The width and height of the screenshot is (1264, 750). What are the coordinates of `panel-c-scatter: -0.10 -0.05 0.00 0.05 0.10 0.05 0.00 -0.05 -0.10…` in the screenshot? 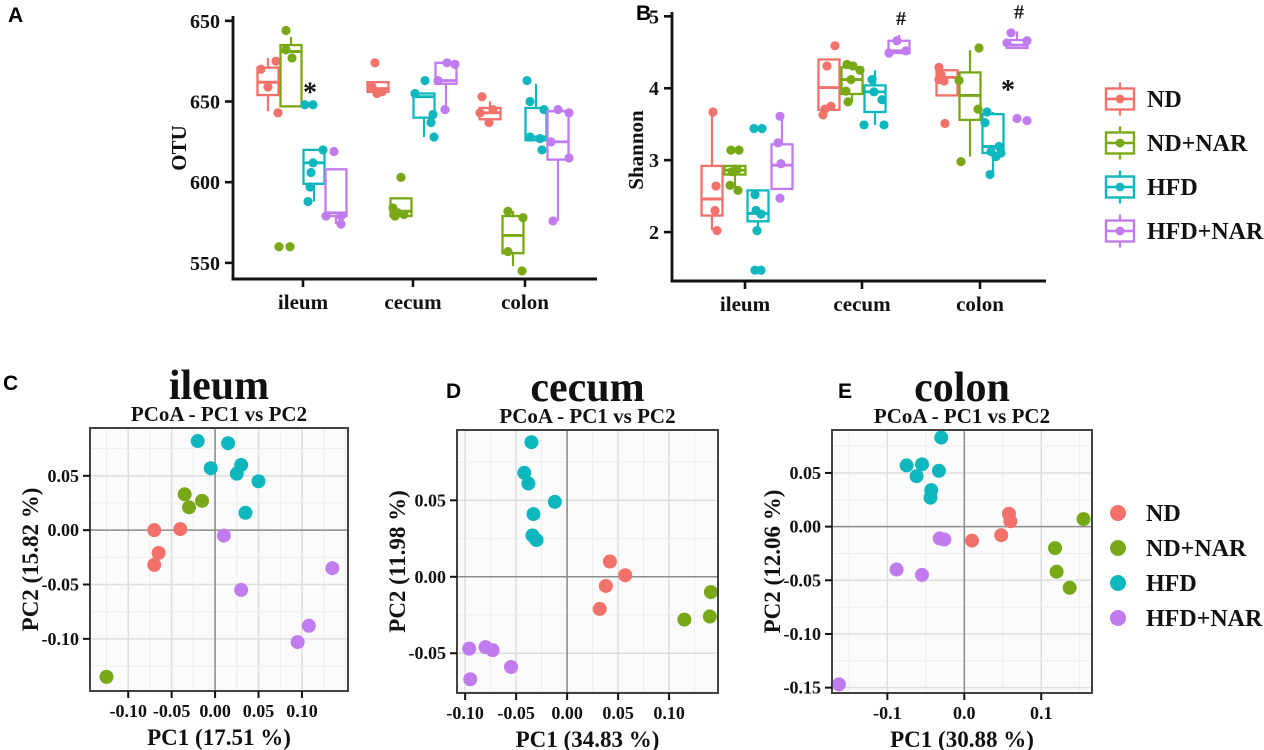 It's located at (183, 556).